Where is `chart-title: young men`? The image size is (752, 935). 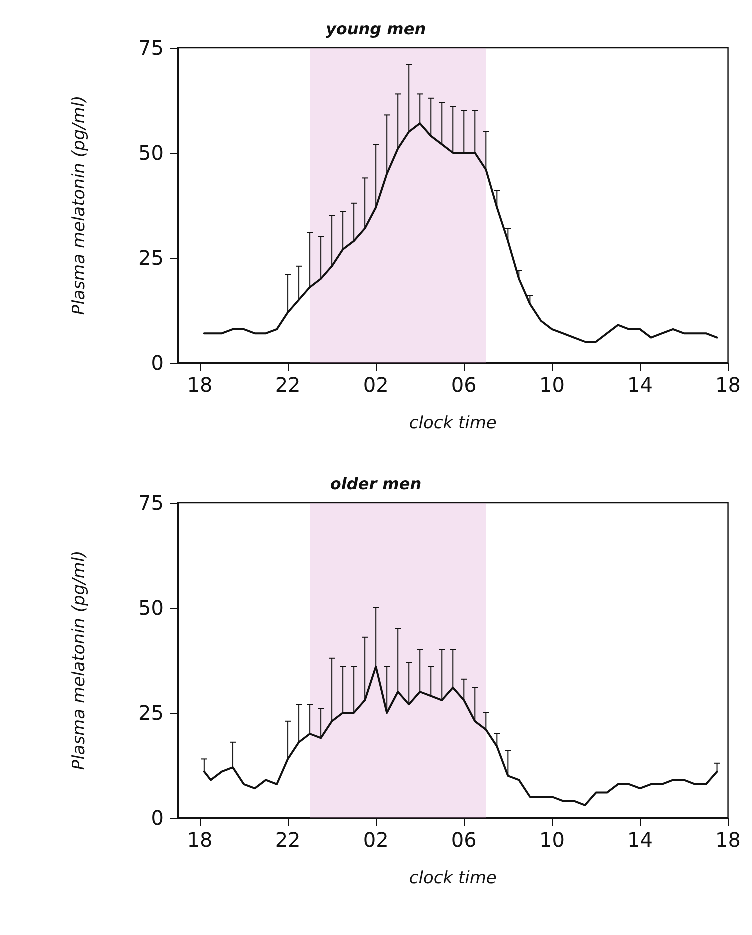 chart-title: young men is located at coordinates (376, 29).